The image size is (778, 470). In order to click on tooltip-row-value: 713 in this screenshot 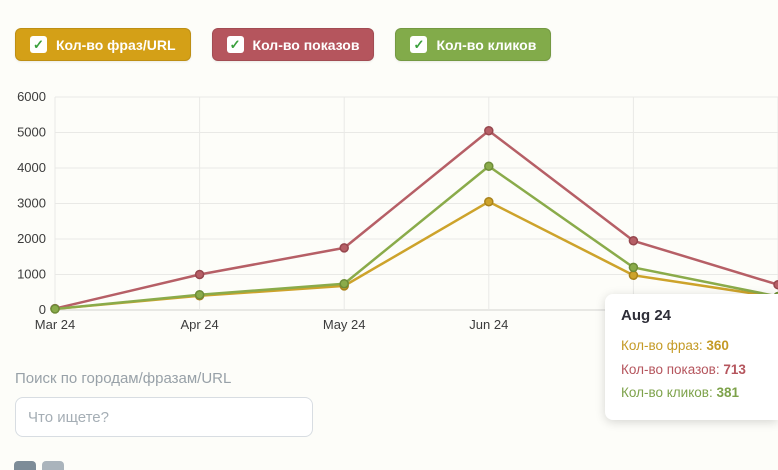, I will do `click(734, 369)`.